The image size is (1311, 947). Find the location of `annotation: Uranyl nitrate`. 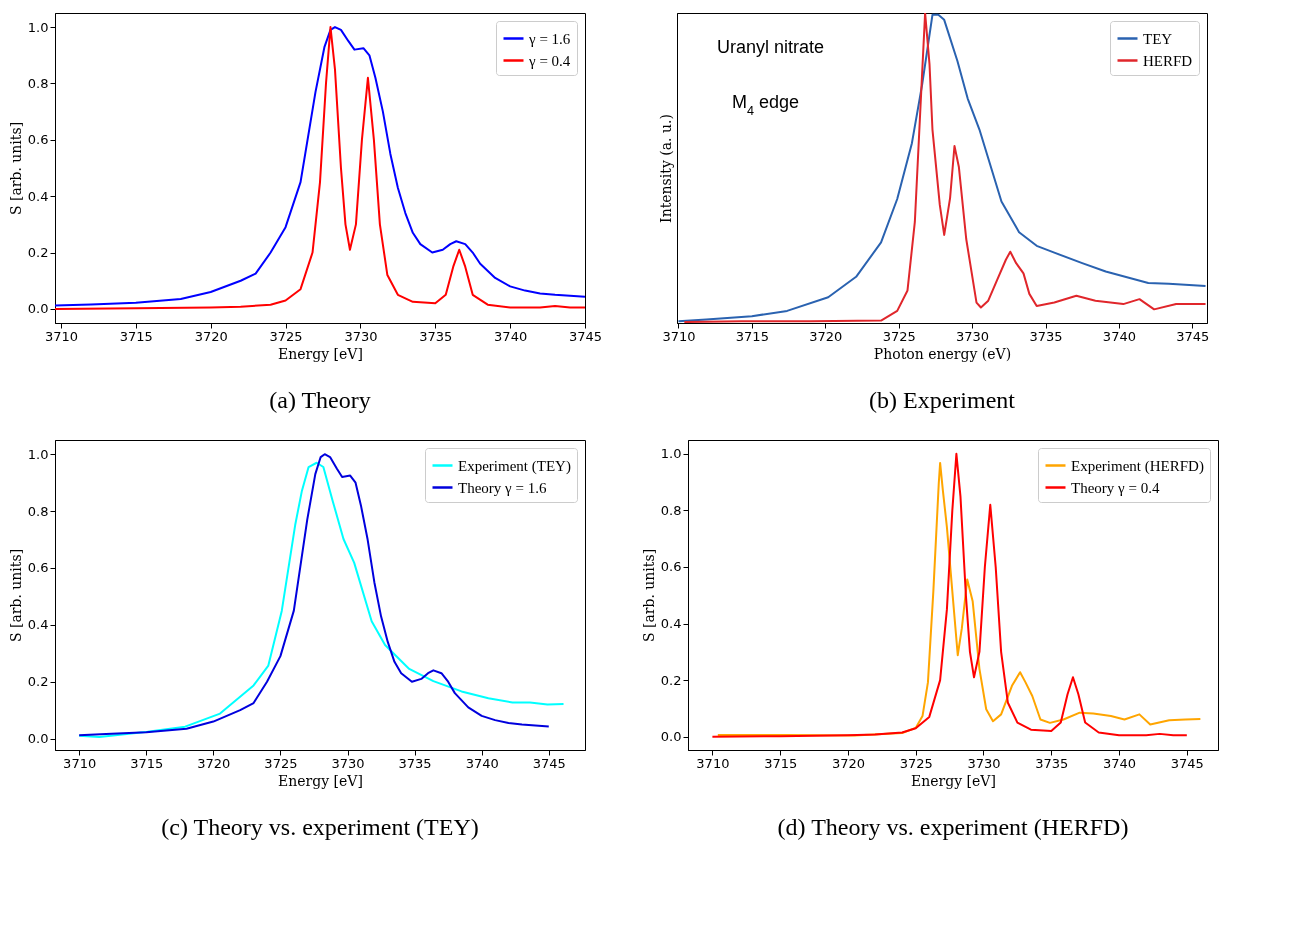

annotation: Uranyl nitrate is located at coordinates (771, 47).